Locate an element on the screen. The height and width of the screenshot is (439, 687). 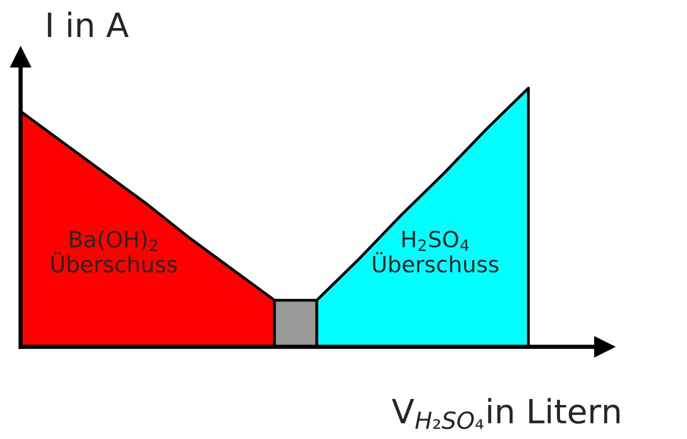
x-axis-title: V$_{H₂SO₄}$in Litern is located at coordinates (506, 414).